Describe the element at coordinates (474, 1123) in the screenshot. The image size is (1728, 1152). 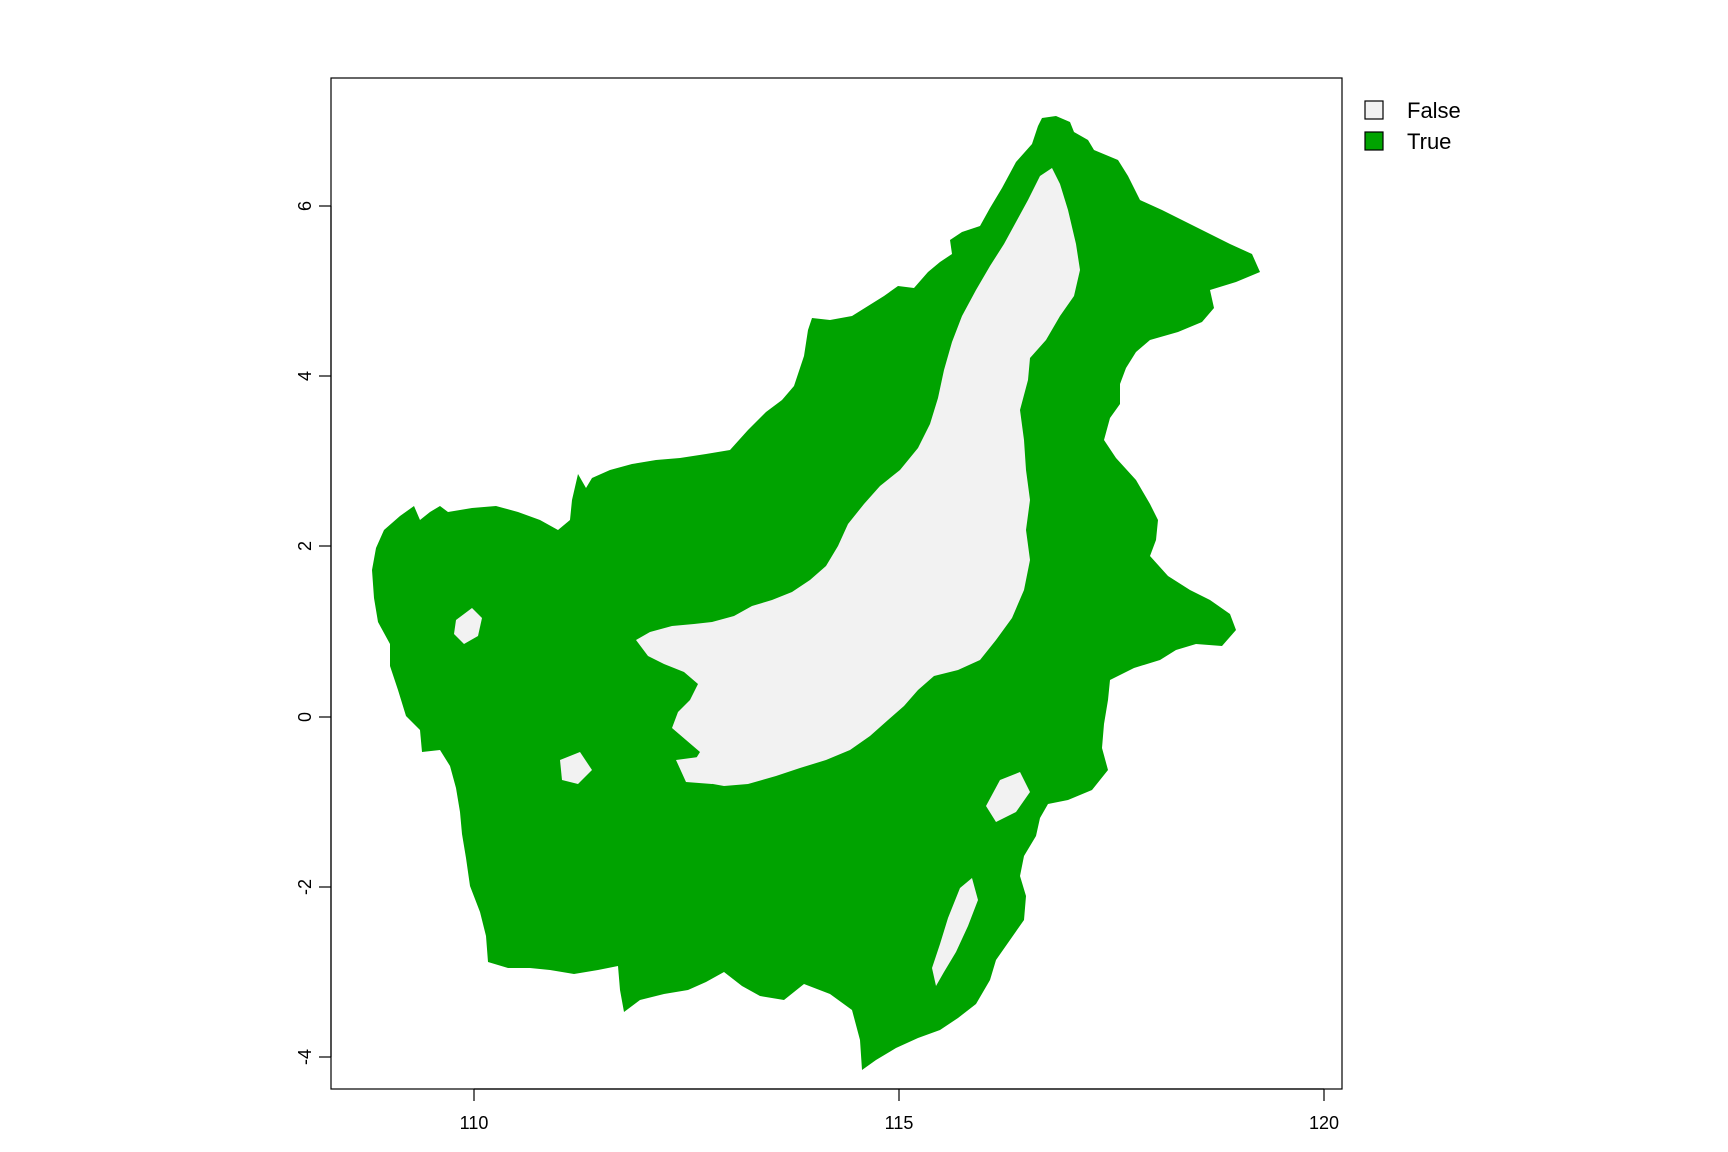
I see `x-tick-label-110: 110` at that location.